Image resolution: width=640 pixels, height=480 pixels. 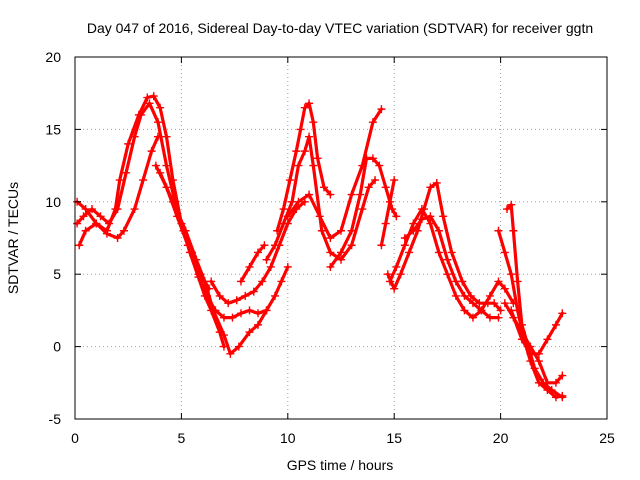 What do you see at coordinates (501, 438) in the screenshot?
I see `x-tick-label: 20` at bounding box center [501, 438].